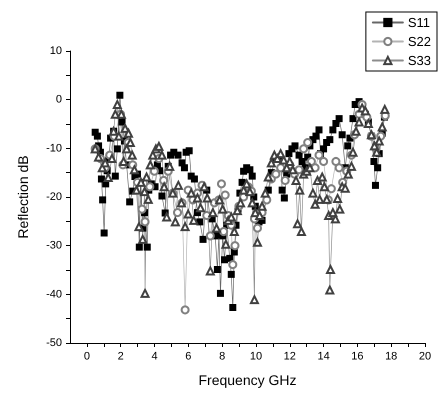 Image resolution: width=447 pixels, height=403 pixels. Describe the element at coordinates (391, 356) in the screenshot. I see `x-tick-label: 18` at that location.